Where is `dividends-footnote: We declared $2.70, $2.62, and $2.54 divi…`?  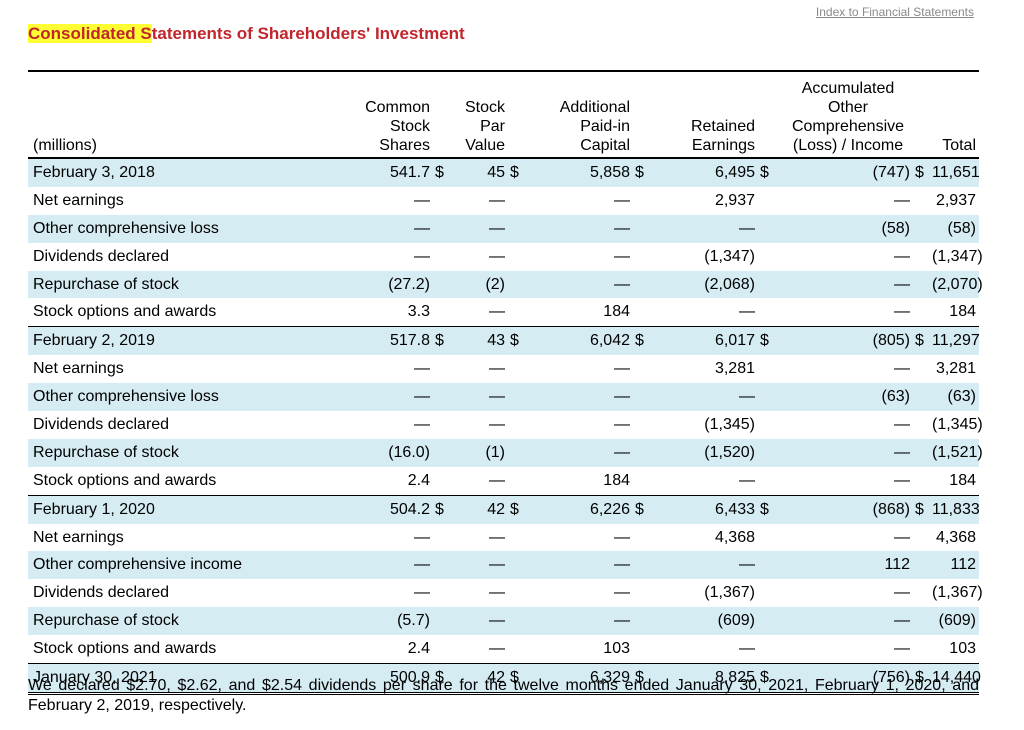 dividends-footnote: We declared $2.70, $2.62, and $2.54 divi… is located at coordinates (503, 695).